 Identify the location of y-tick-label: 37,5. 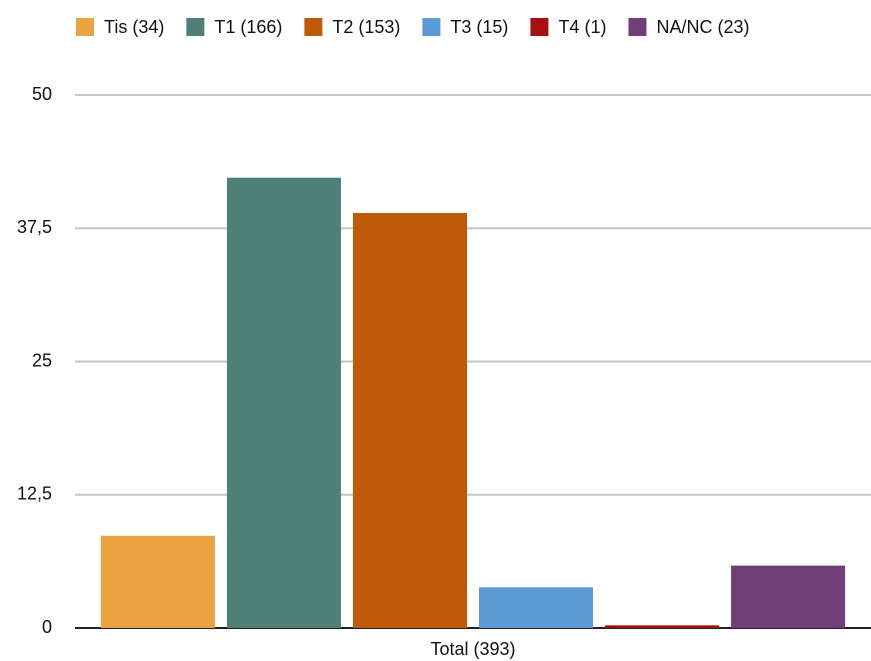
(34, 227).